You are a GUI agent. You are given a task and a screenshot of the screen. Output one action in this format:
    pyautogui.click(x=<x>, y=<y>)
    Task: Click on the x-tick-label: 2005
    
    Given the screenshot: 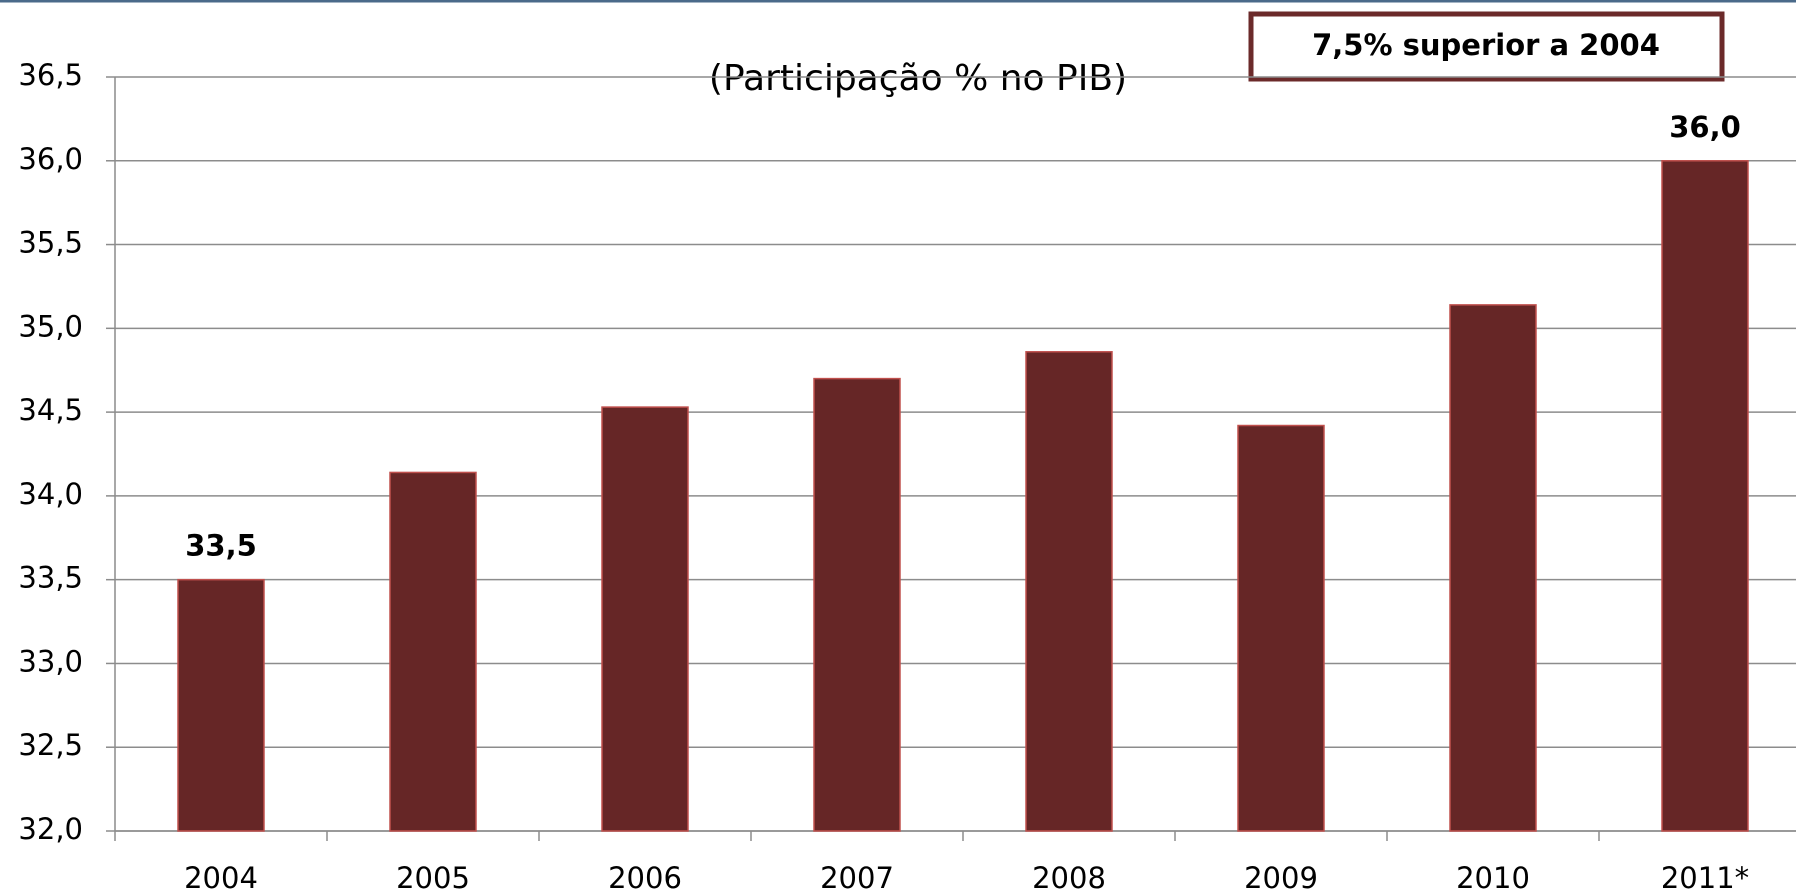 What is the action you would take?
    pyautogui.click(x=433, y=878)
    